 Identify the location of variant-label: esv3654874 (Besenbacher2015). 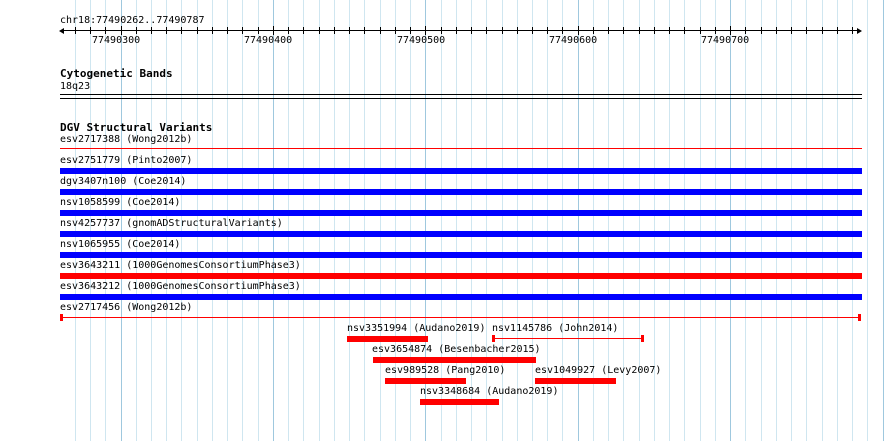
(456, 349).